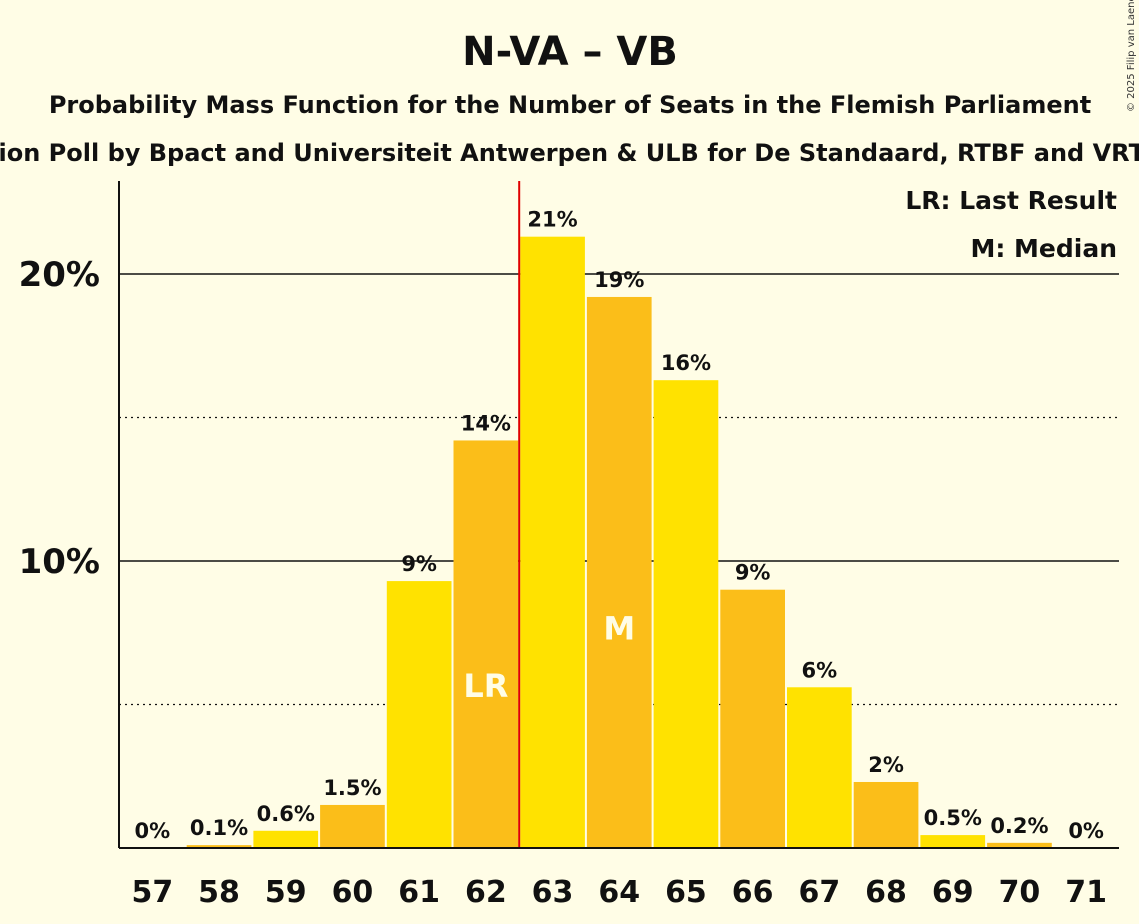 Image resolution: width=1139 pixels, height=924 pixels. I want to click on x-tick-labels: 57 58 59 60 61 62 63 64 65 66 67 68 69 70 71, so click(619, 892).